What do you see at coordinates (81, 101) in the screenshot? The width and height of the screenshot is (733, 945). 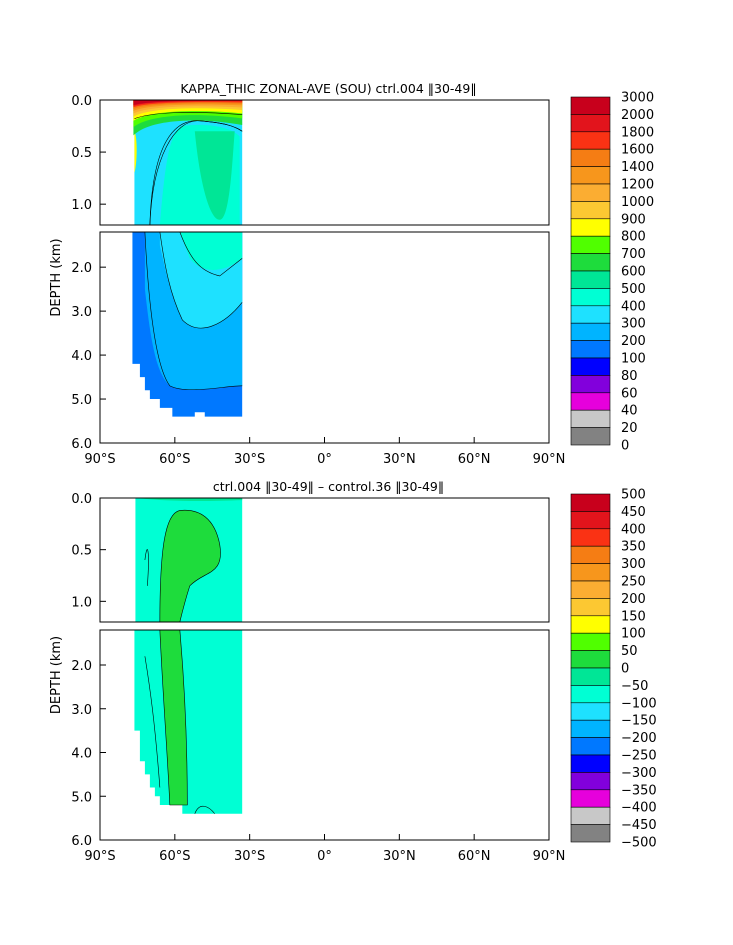 I see `y-tick-label: 0.0` at bounding box center [81, 101].